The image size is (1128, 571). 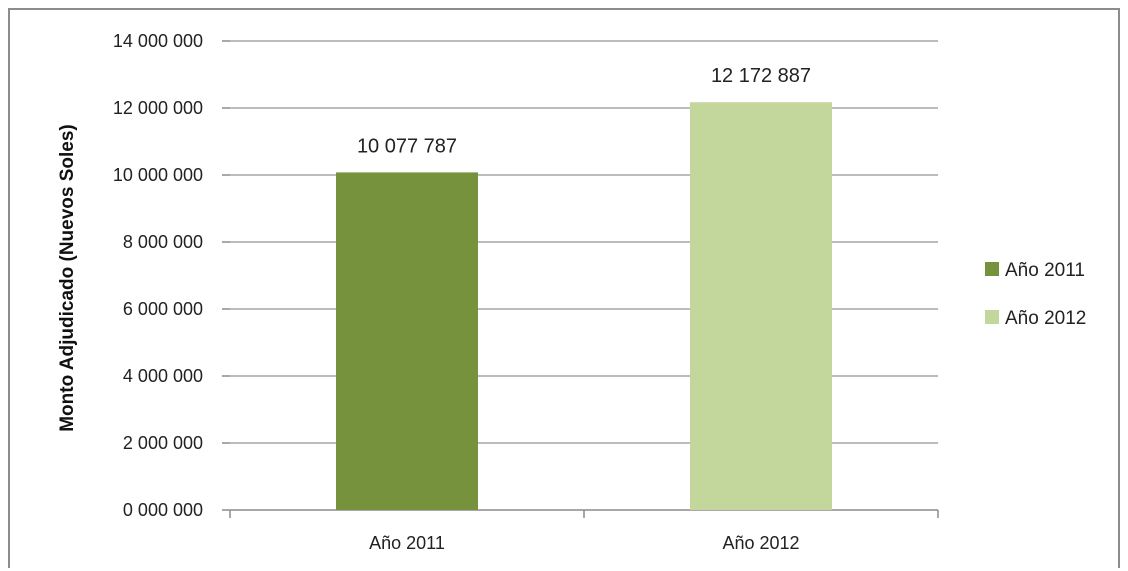 I want to click on data-label: 12 172 887, so click(x=761, y=76).